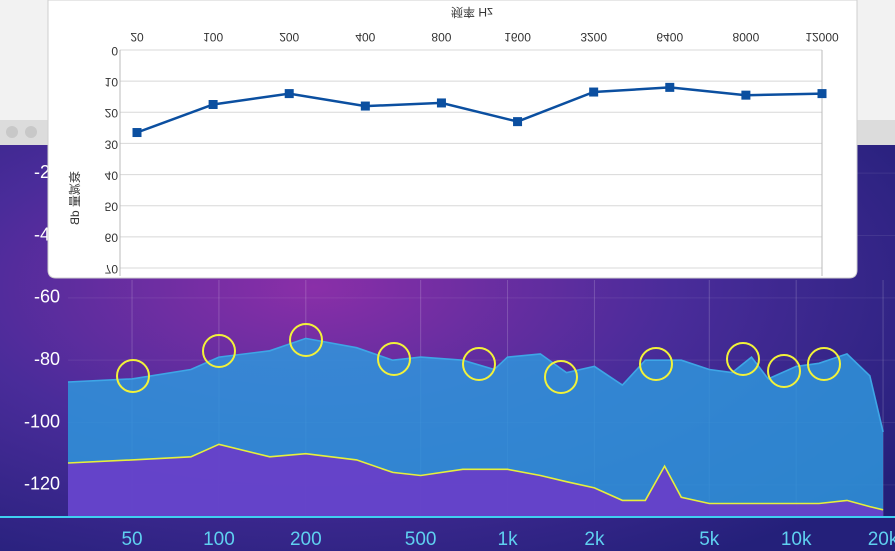 The height and width of the screenshot is (551, 895). What do you see at coordinates (508, 539) in the screenshot?
I see `x-tick-label: 1k` at bounding box center [508, 539].